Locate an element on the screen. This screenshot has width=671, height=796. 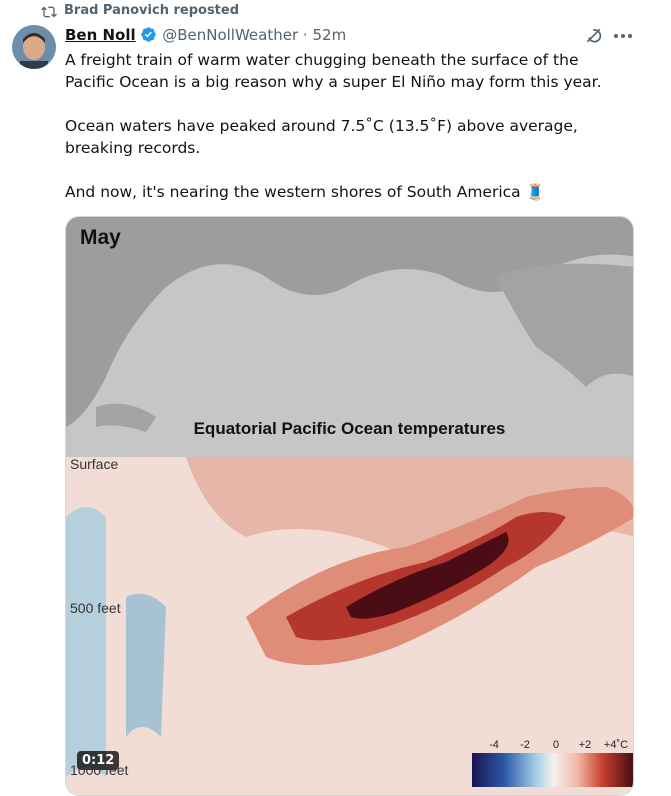
colorbar-label: 0 is located at coordinates (556, 745).